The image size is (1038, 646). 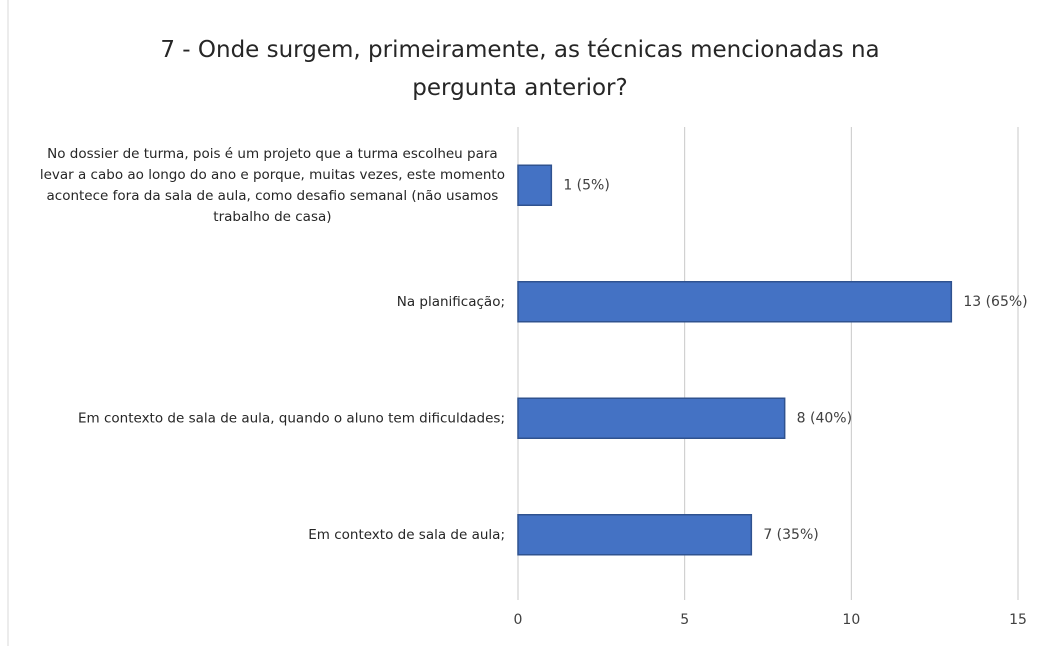 What do you see at coordinates (790, 535) in the screenshot?
I see `data-label: 7 (35%)` at bounding box center [790, 535].